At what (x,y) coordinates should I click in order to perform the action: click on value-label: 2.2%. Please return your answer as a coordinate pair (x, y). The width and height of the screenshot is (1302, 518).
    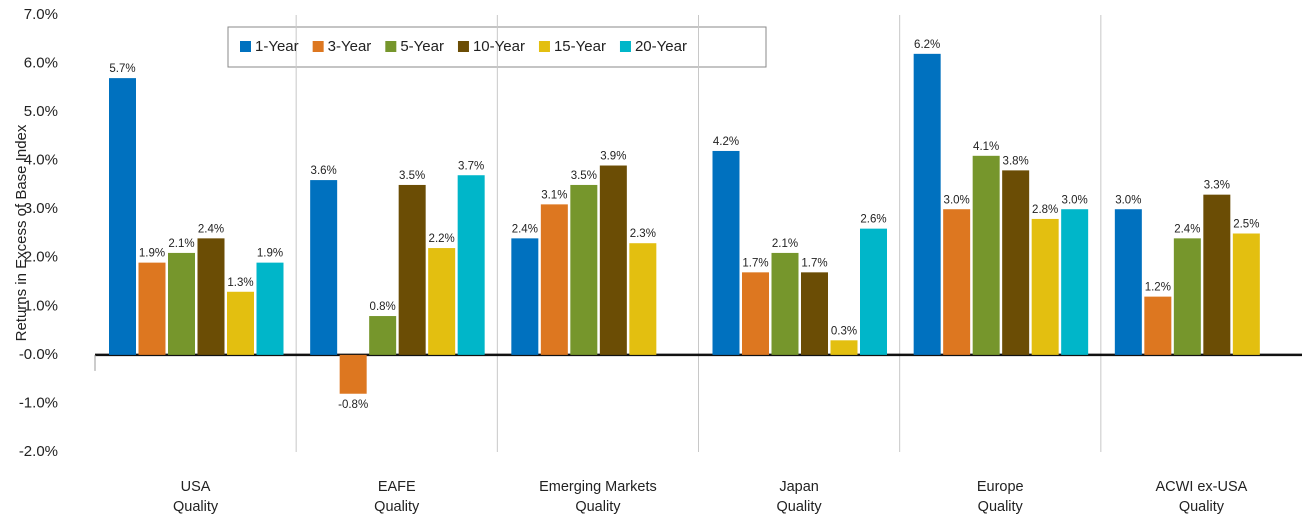
    Looking at the image, I should click on (442, 239).